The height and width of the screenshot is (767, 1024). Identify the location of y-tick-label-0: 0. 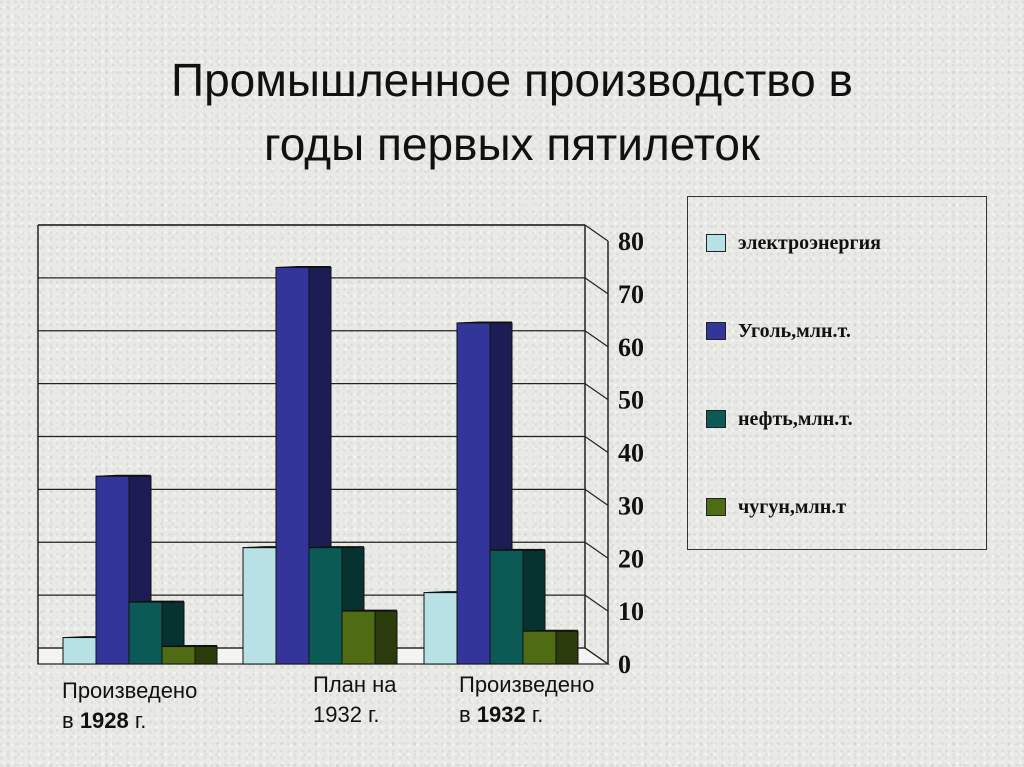
(624, 664).